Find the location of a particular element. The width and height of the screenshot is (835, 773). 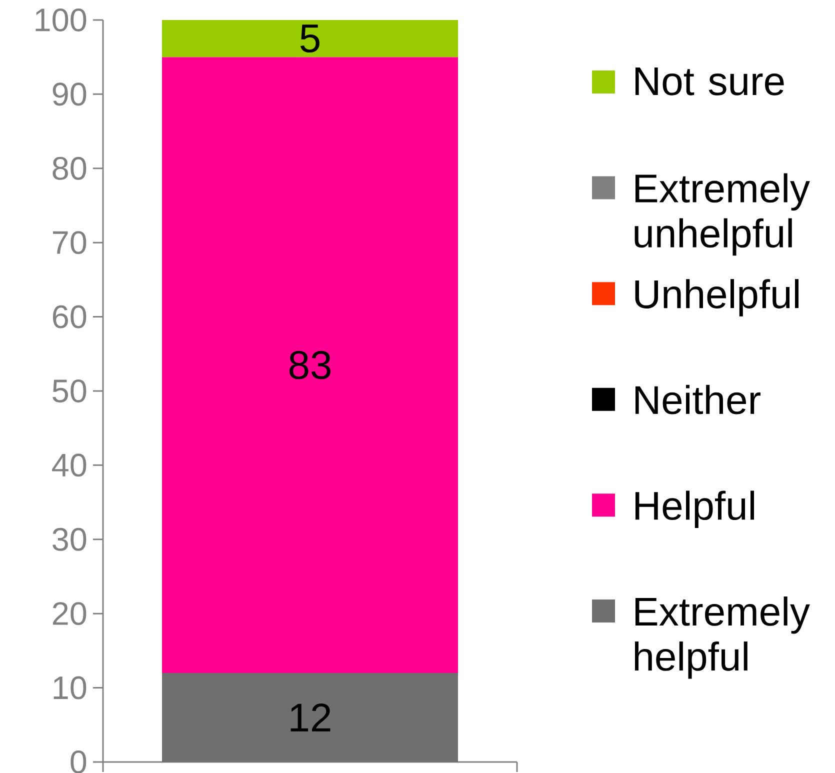

y-tick-label: 30 is located at coordinates (69, 539).